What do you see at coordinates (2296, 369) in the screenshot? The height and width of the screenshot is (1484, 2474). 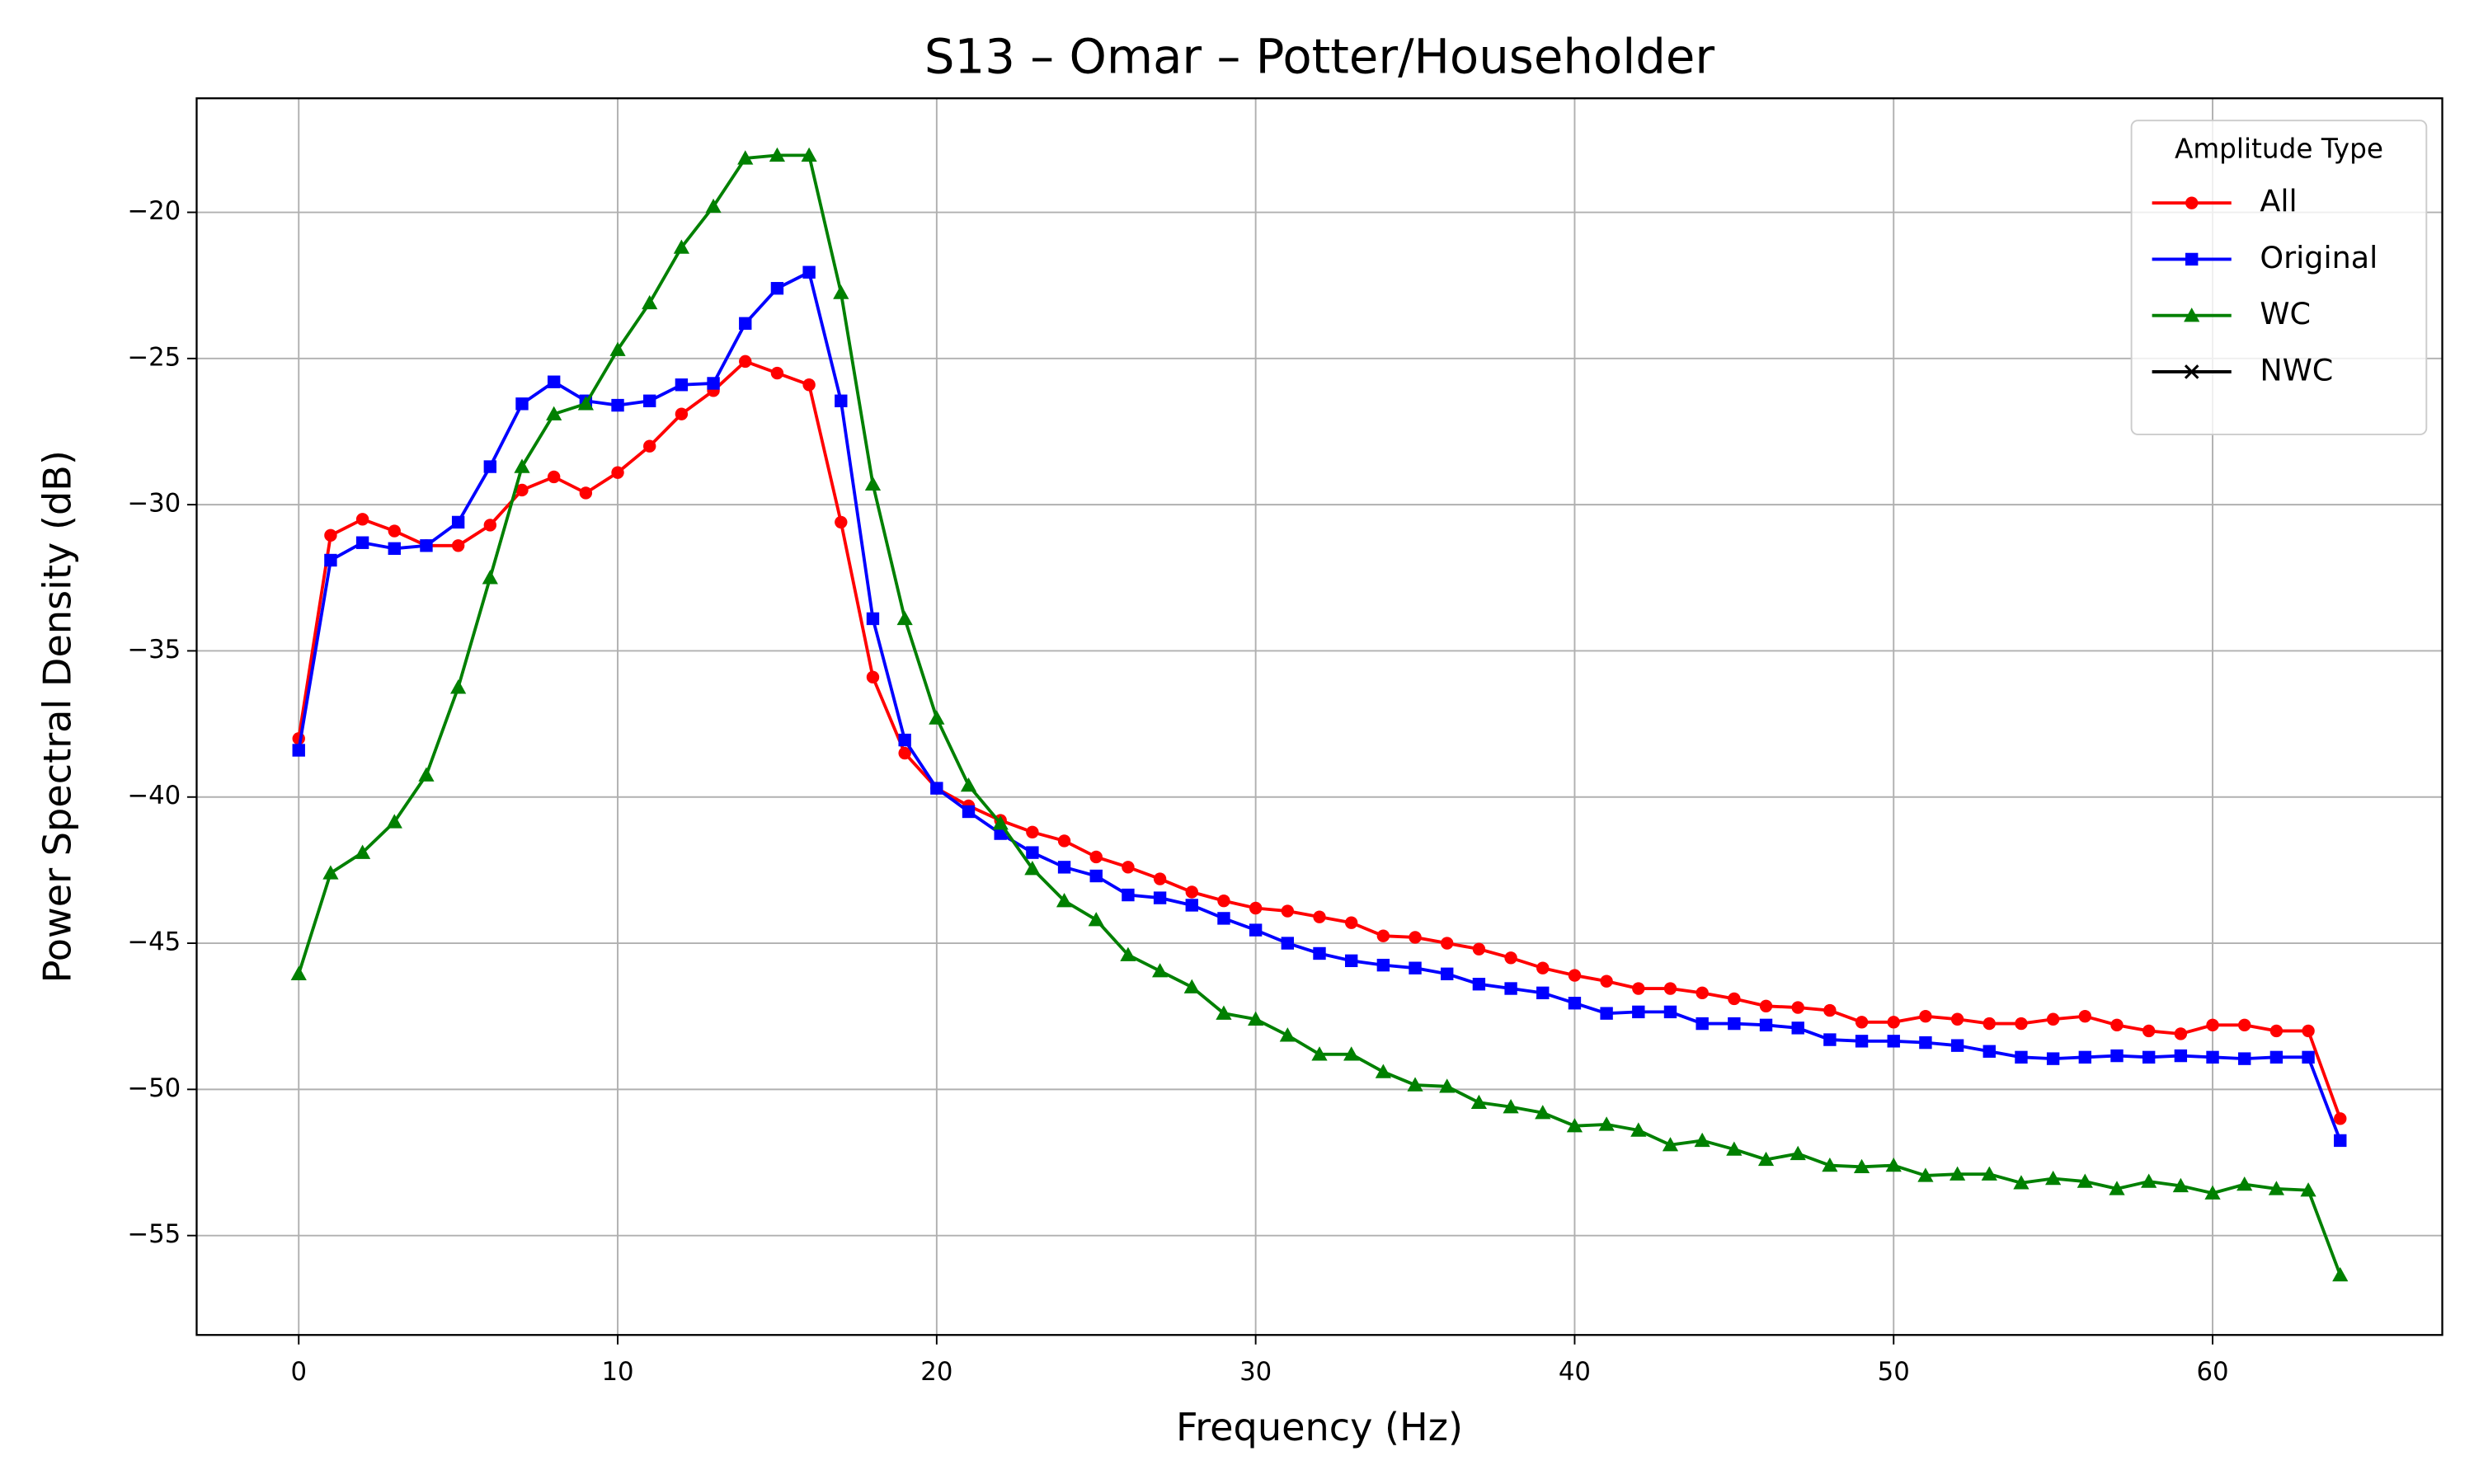 I see `legend-label: NWC` at bounding box center [2296, 369].